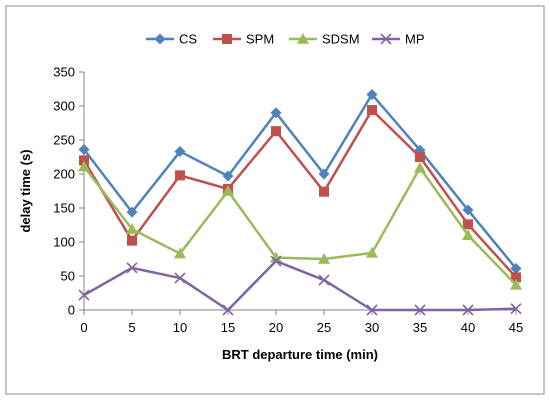 This screenshot has width=550, height=400. I want to click on legend-marker-sdsm, so click(303, 38).